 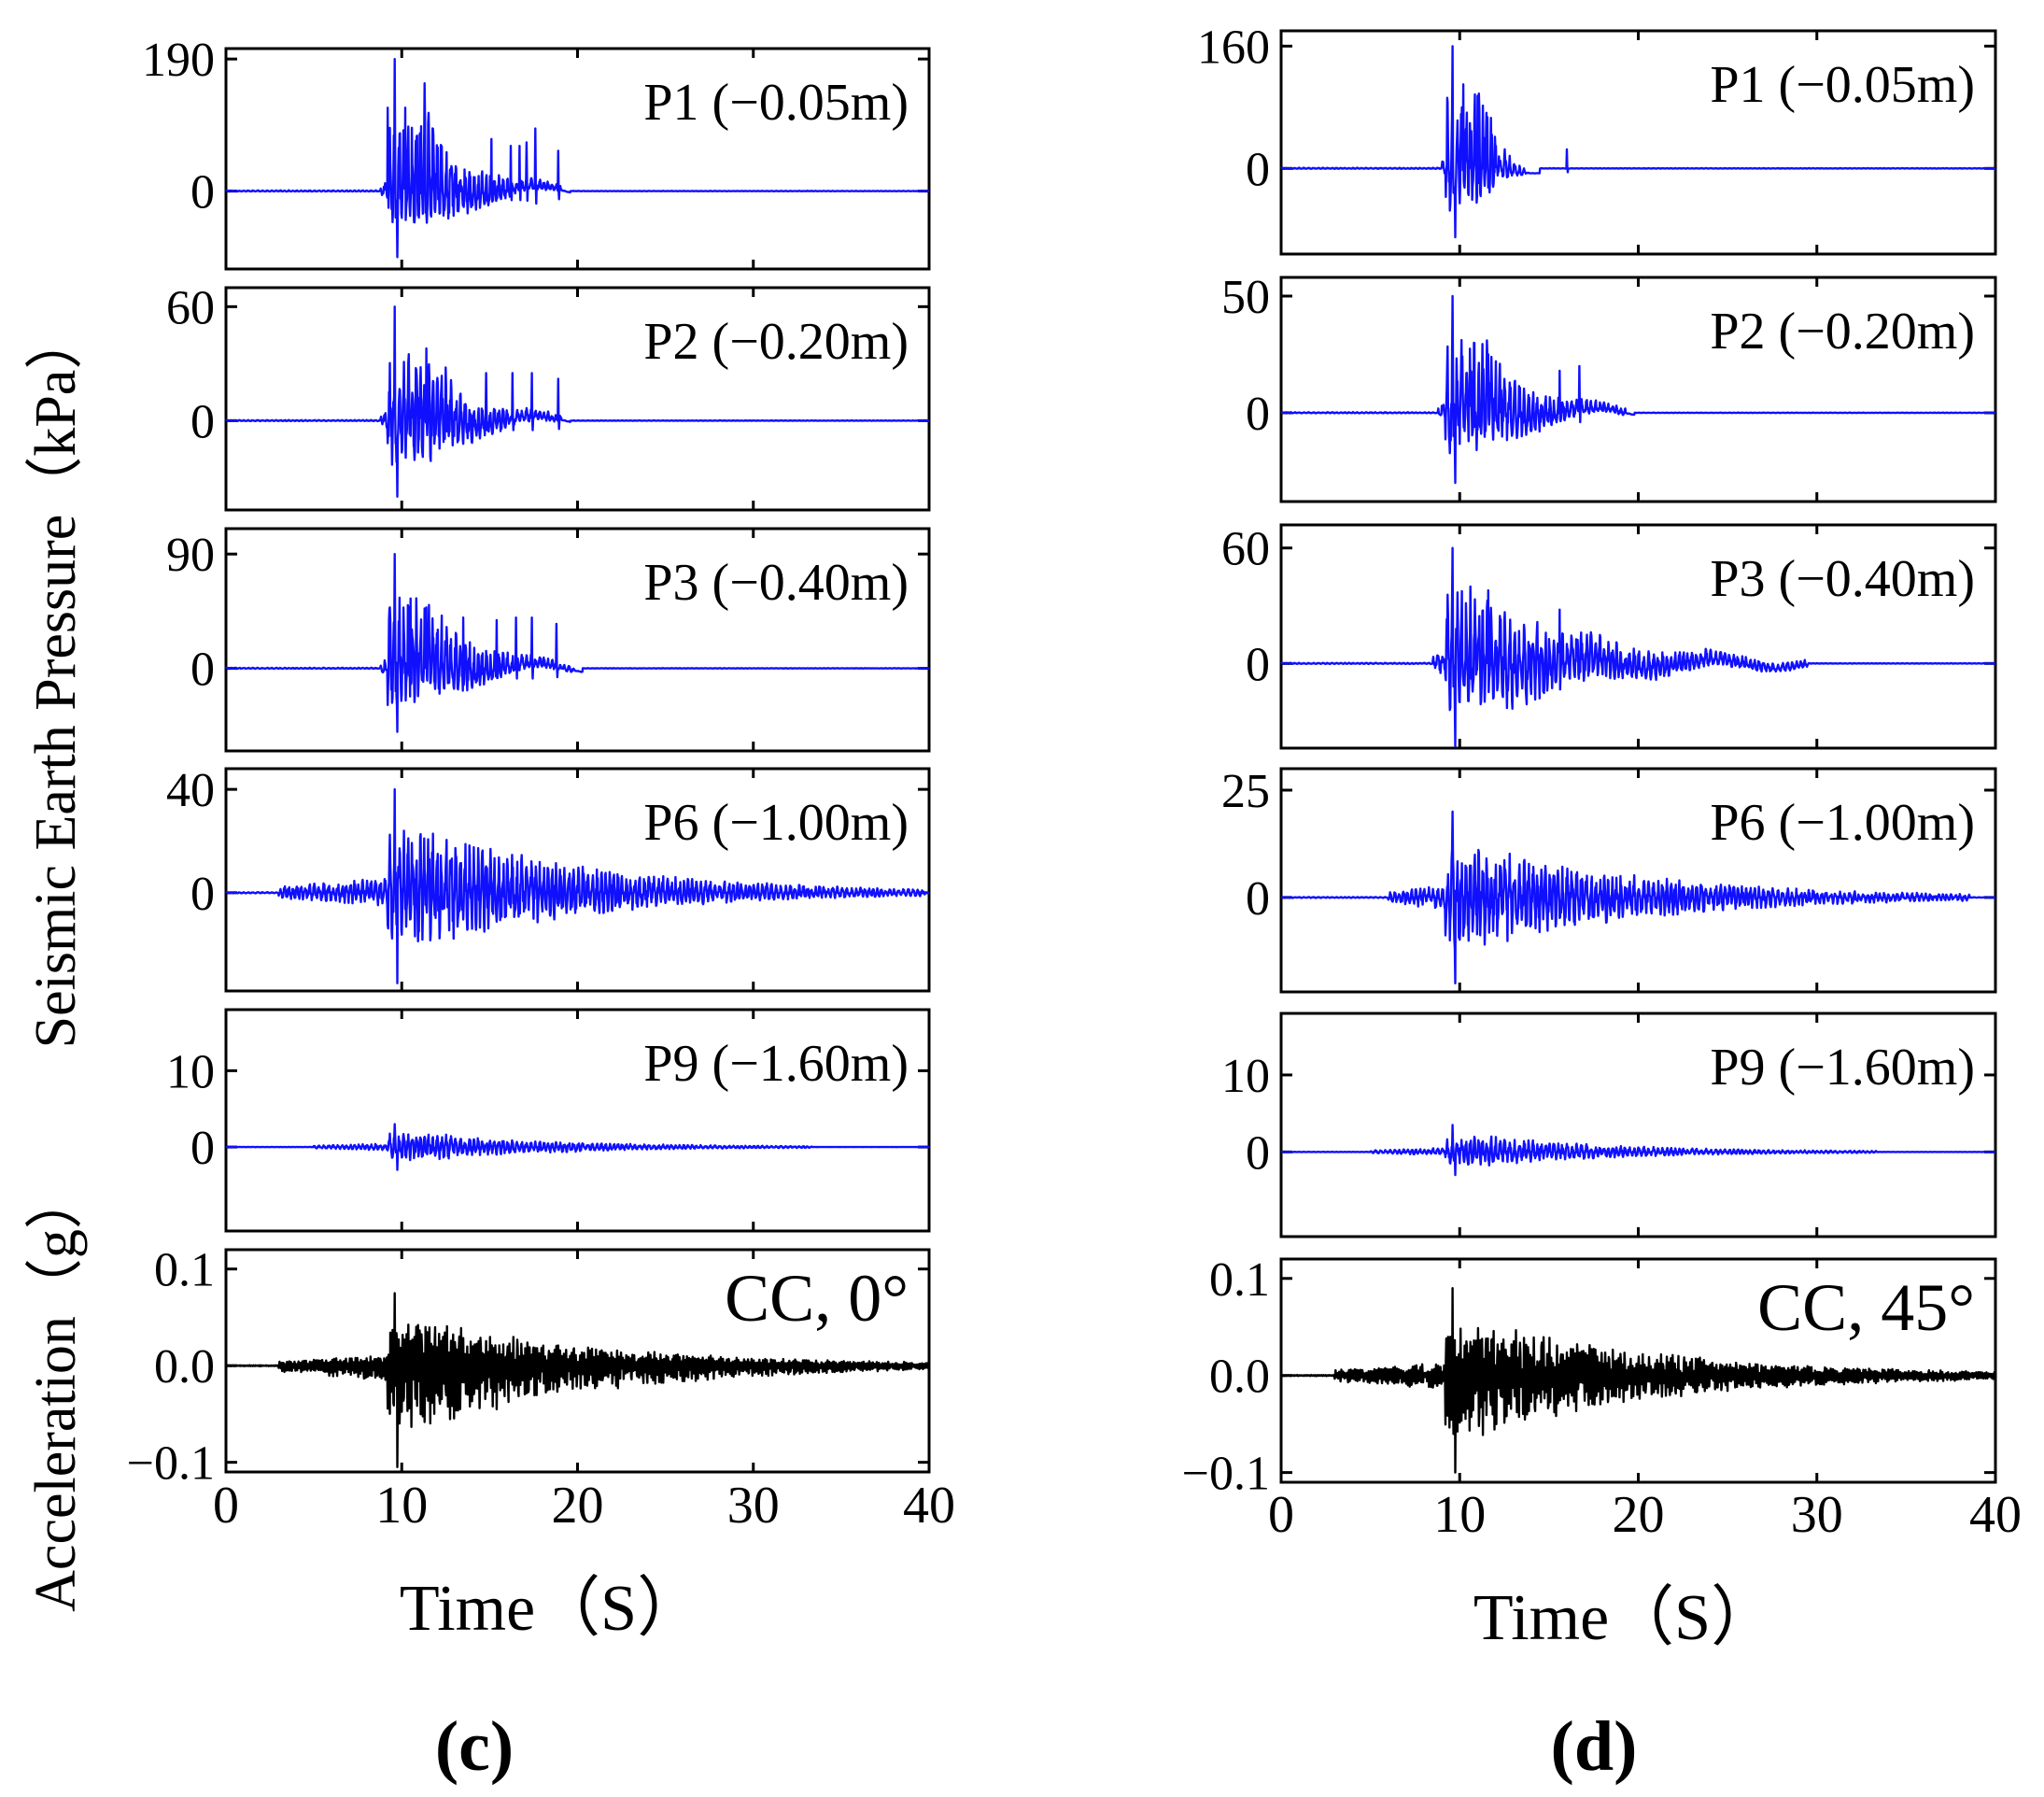 What do you see at coordinates (178, 60) in the screenshot?
I see `y-tick-label: 190` at bounding box center [178, 60].